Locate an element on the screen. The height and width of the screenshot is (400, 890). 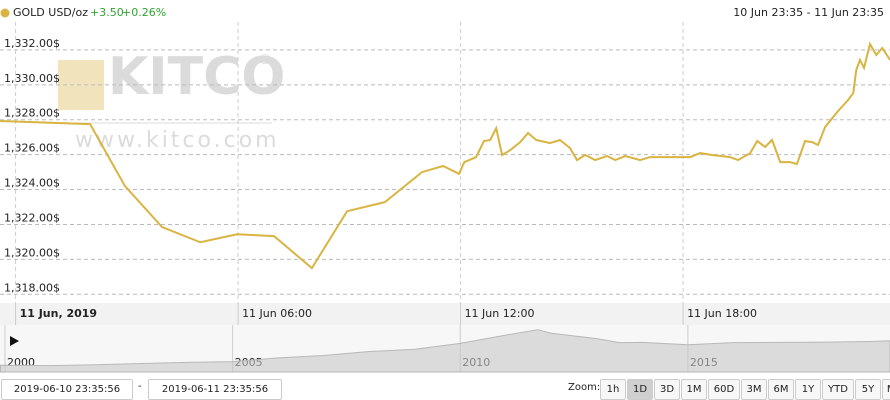
x-tick-label: 11 Jun 18:00 is located at coordinates (722, 313).